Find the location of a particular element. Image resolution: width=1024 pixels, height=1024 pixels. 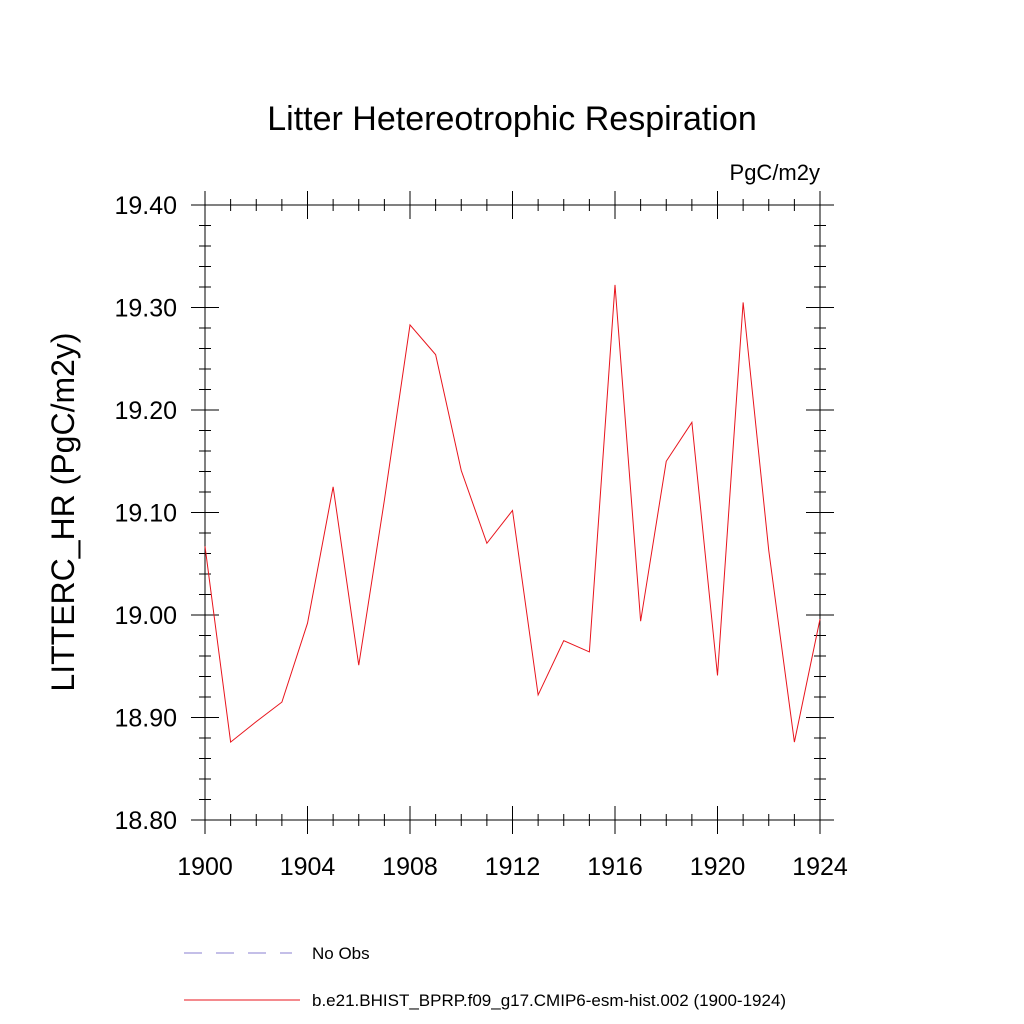

y-axis-label: LITTERC_HR (PgC/m2y) is located at coordinates (63, 511).